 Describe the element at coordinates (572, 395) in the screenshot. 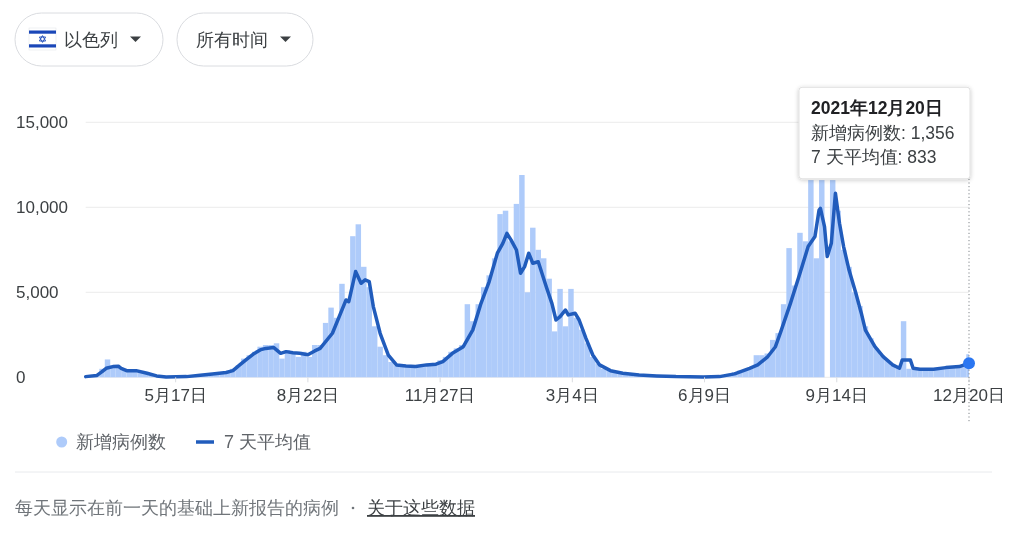

I see `x-tick-label: 3月4日` at that location.